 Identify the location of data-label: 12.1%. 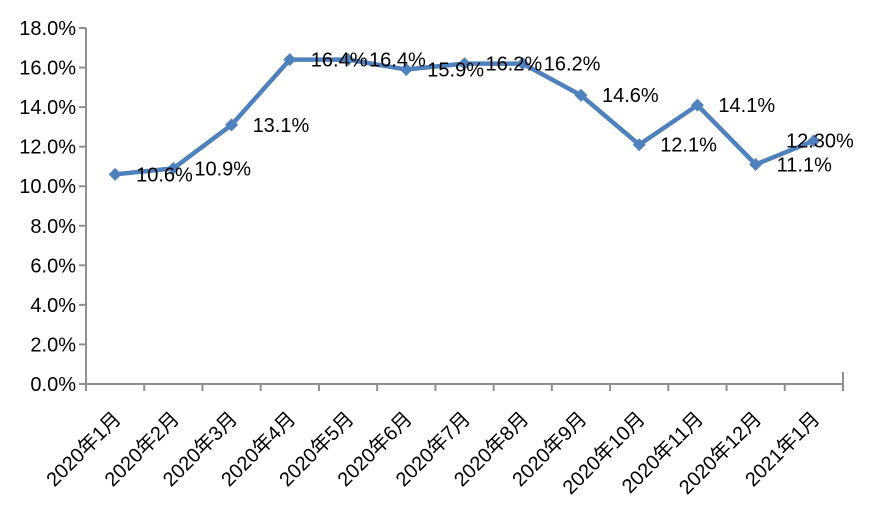
(688, 146).